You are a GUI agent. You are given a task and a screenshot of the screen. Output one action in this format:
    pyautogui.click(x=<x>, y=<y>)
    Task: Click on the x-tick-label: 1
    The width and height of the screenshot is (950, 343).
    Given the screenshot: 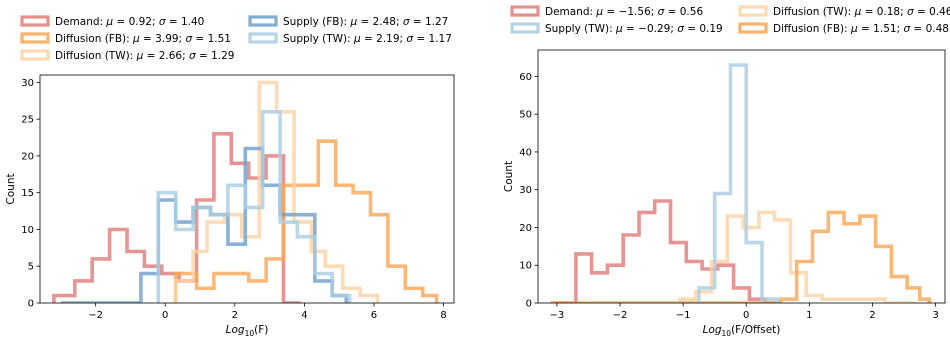 What is the action you would take?
    pyautogui.click(x=809, y=315)
    